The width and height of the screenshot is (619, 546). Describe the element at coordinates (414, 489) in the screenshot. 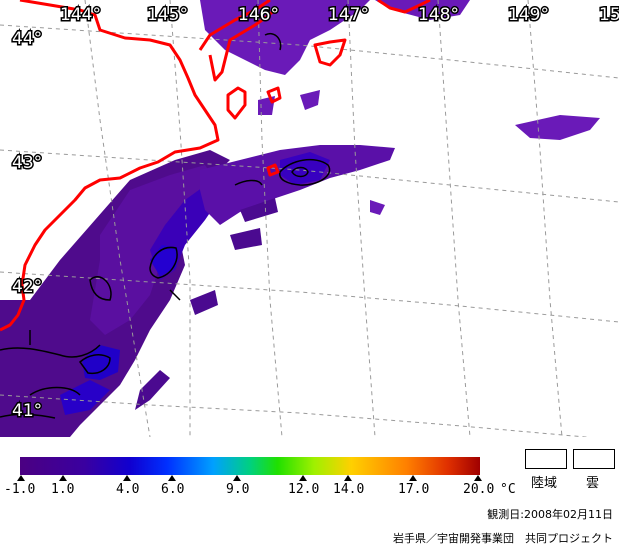

I see `colorbar-tick-label: 17.0` at that location.